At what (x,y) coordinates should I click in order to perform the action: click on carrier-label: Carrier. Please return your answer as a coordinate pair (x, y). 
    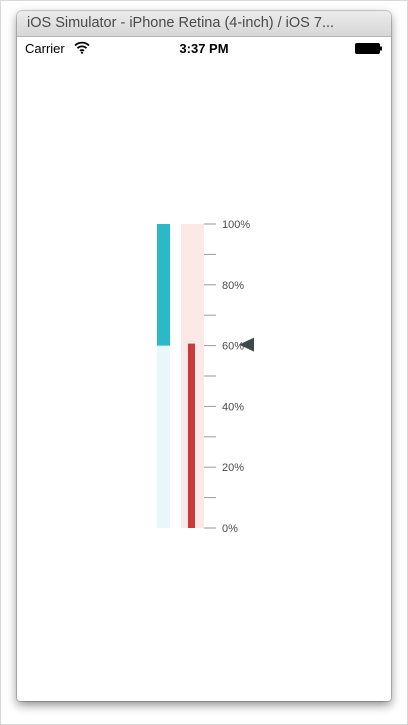
    Looking at the image, I should click on (45, 48).